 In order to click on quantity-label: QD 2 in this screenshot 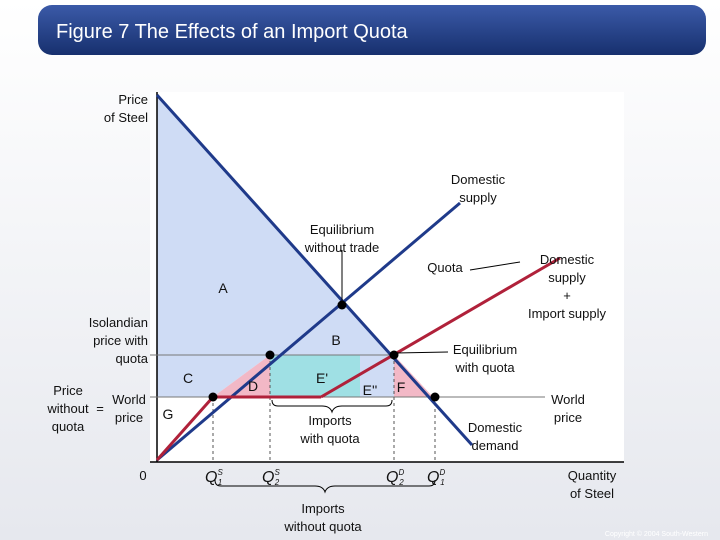, I will do `click(395, 477)`.